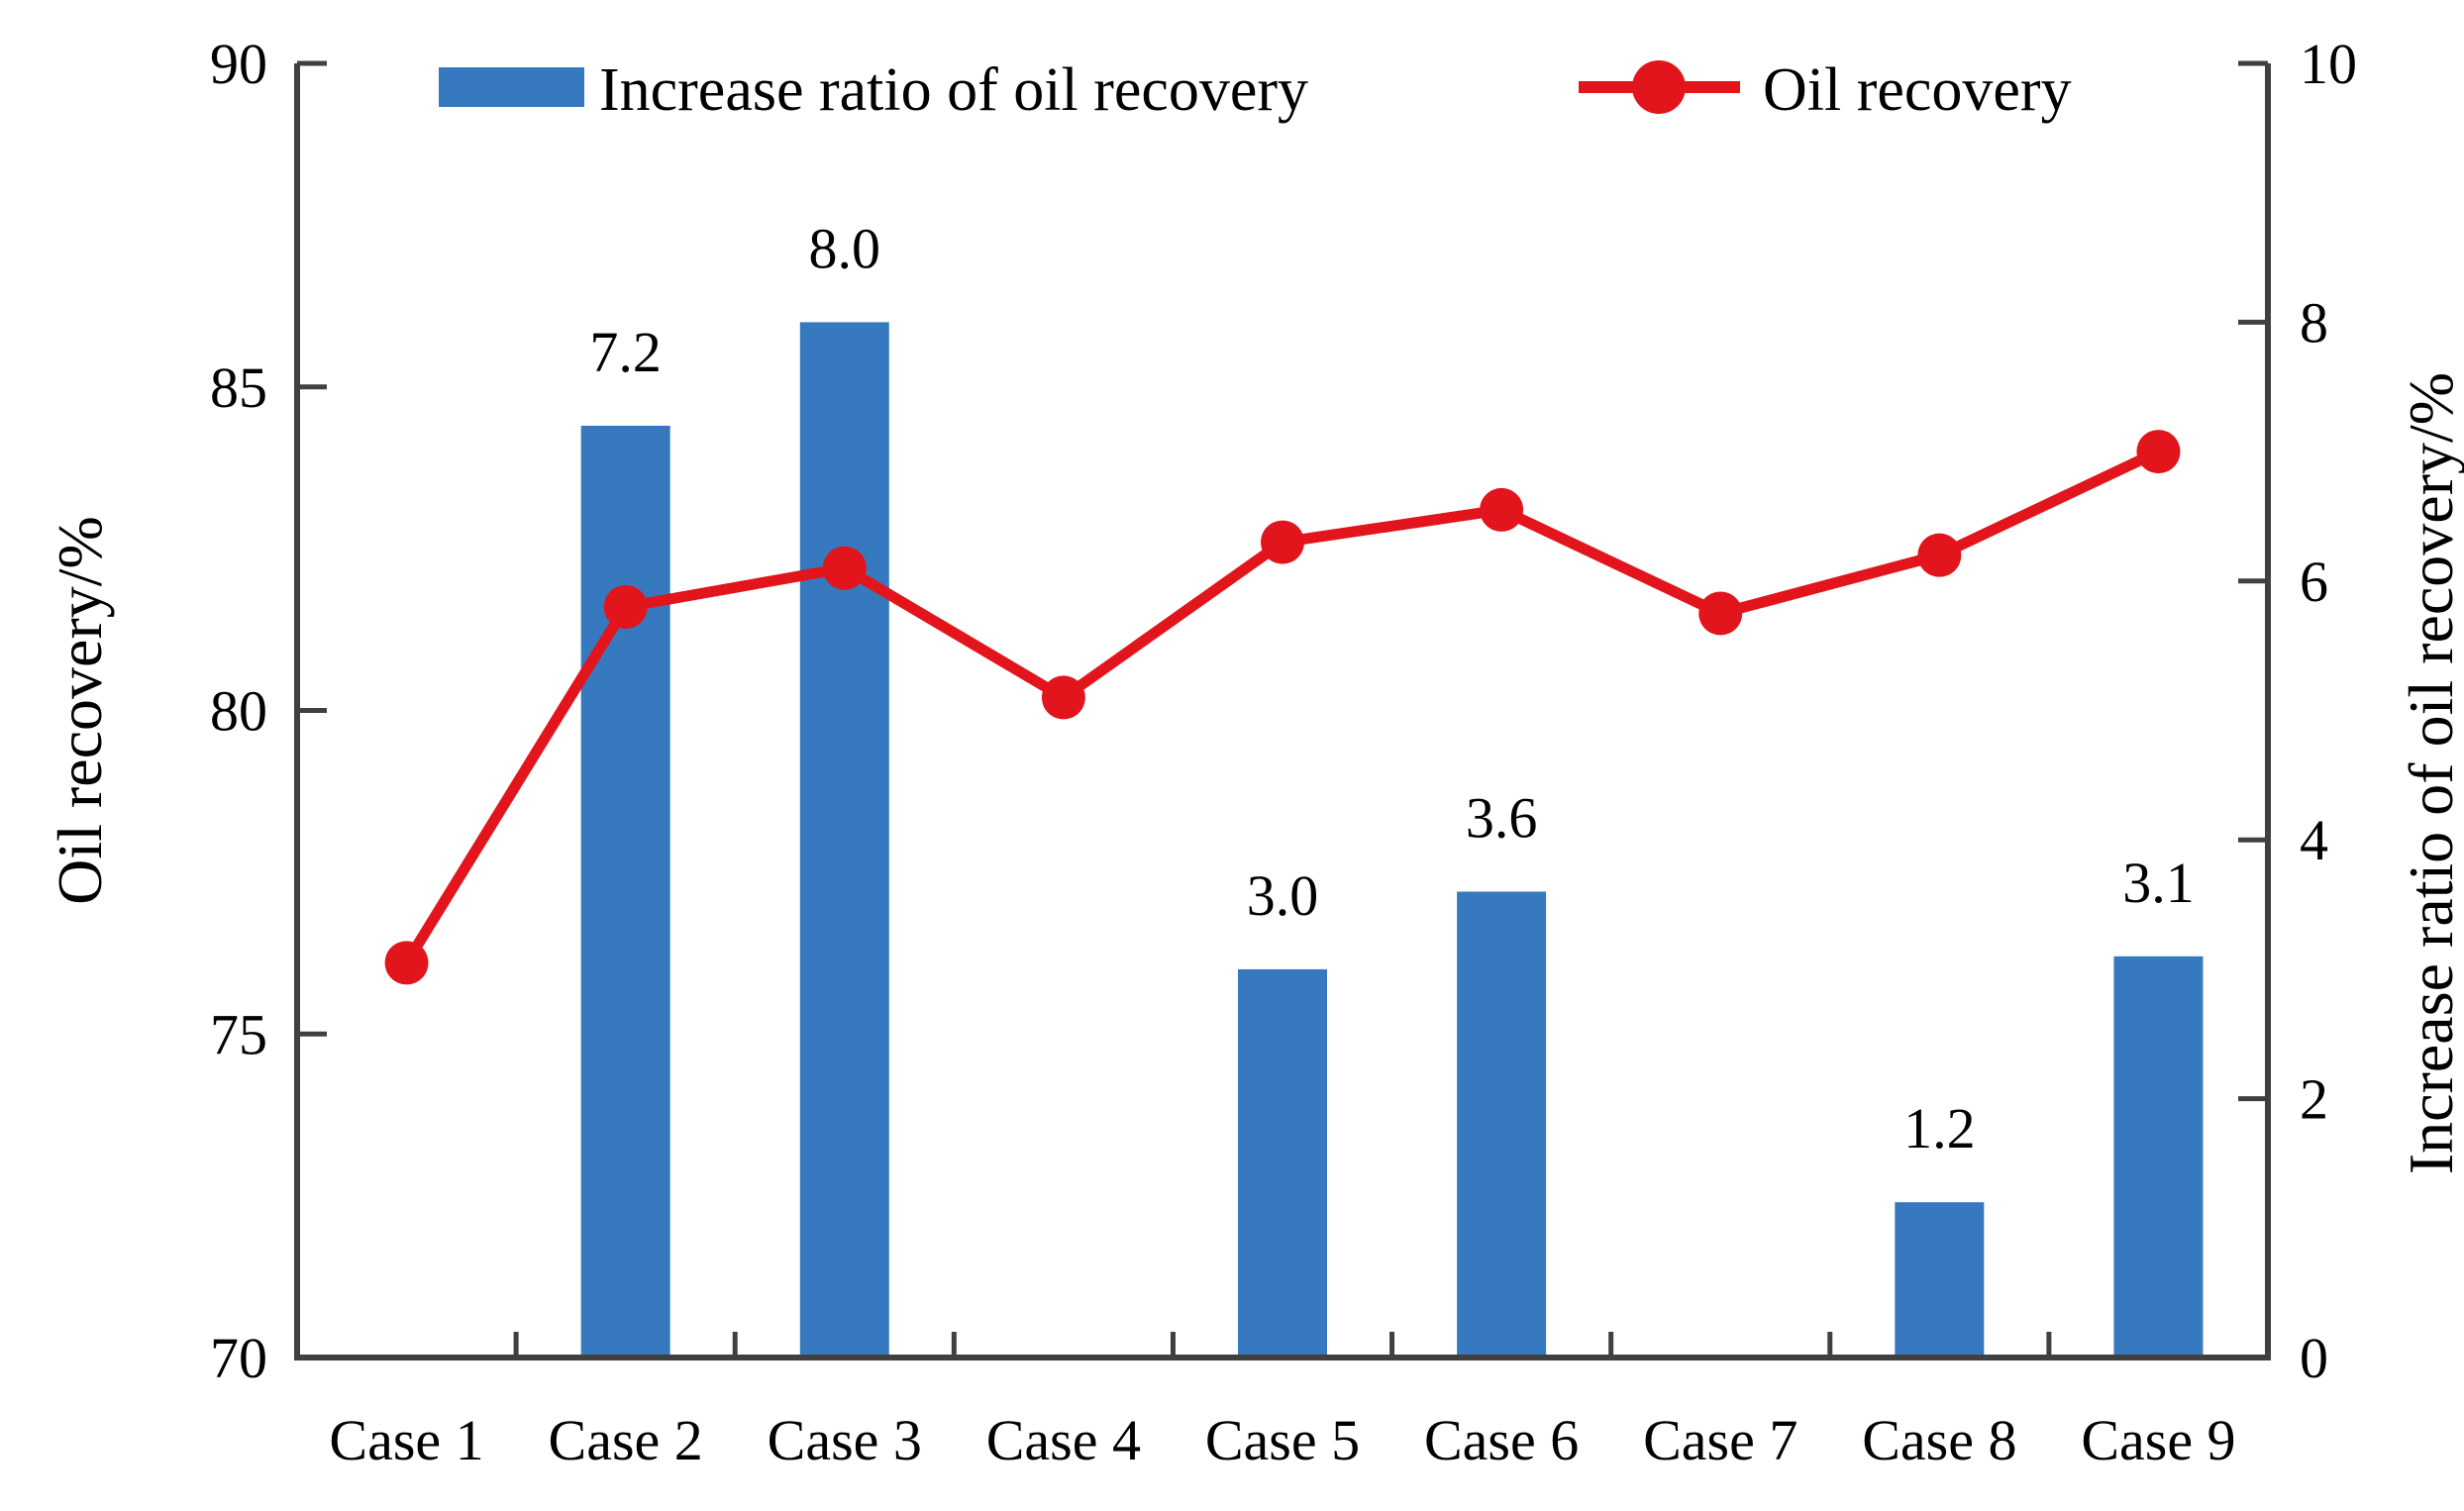 Image resolution: width=2464 pixels, height=1511 pixels. Describe the element at coordinates (1918, 90) in the screenshot. I see `legend-line-label: Oil recovery` at that location.